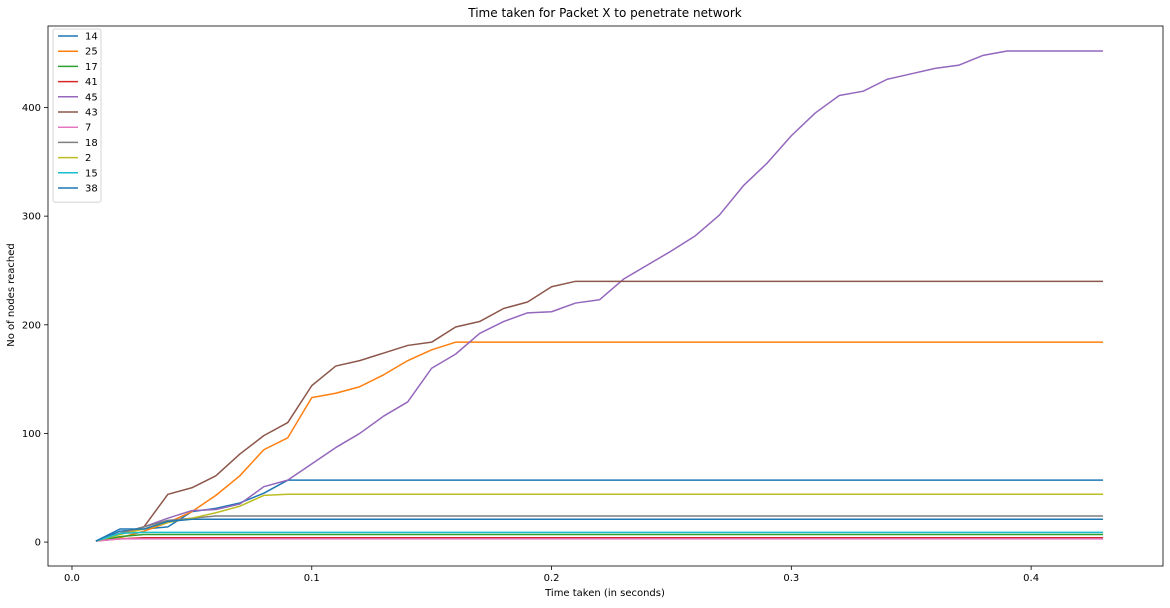 The height and width of the screenshot is (608, 1170). I want to click on x-tick-label: 0.0, so click(72, 578).